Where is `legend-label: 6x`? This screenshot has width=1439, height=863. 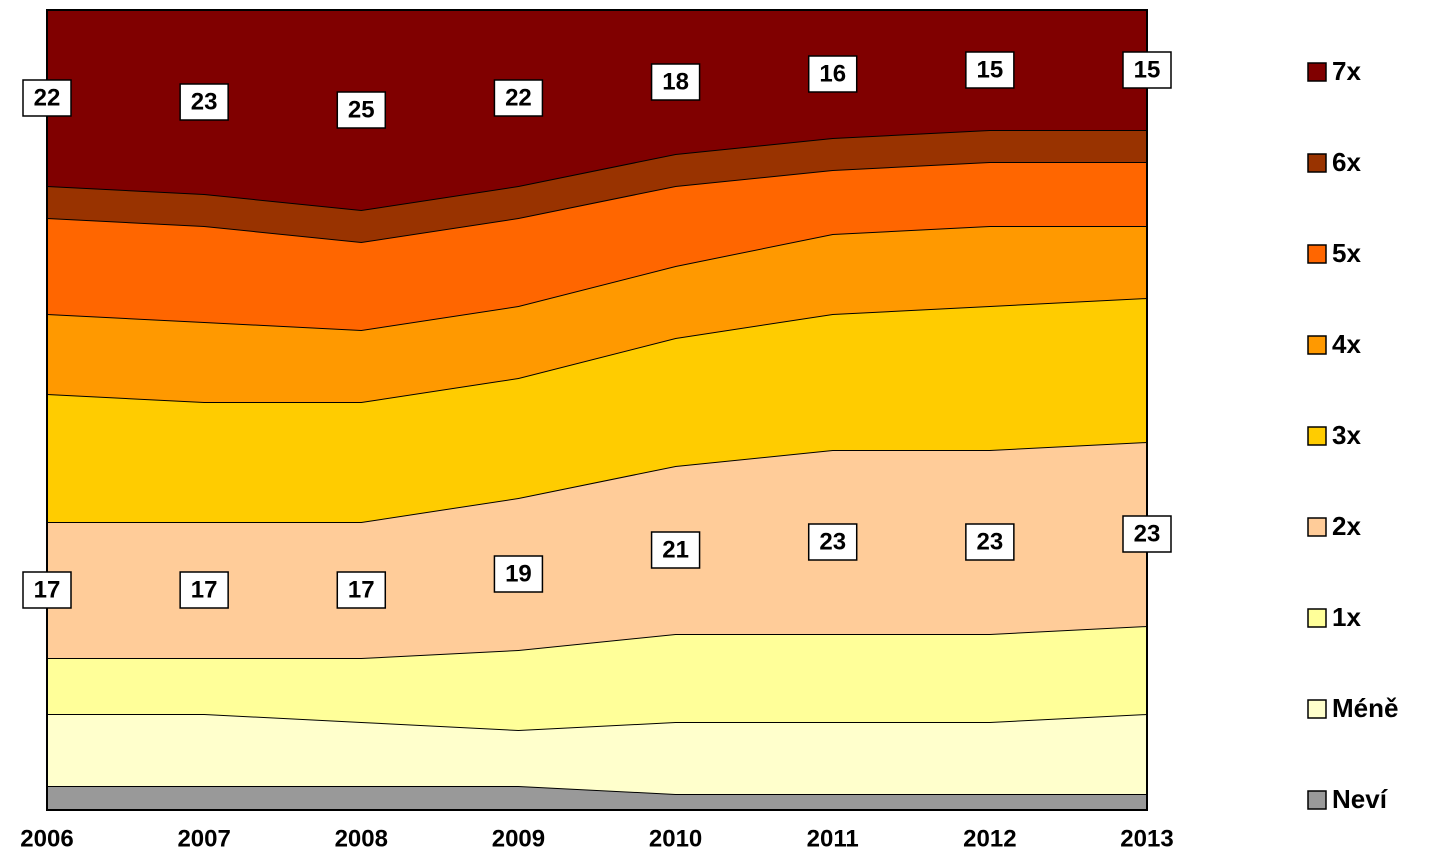
legend-label: 6x is located at coordinates (1346, 162).